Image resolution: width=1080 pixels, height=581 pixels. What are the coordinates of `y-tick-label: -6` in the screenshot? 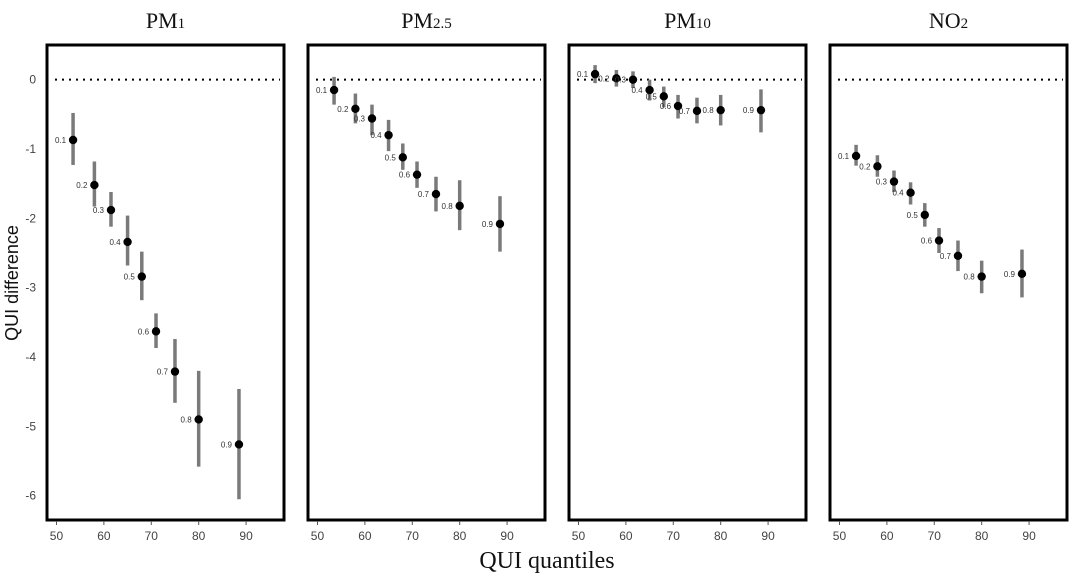 It's located at (30, 496).